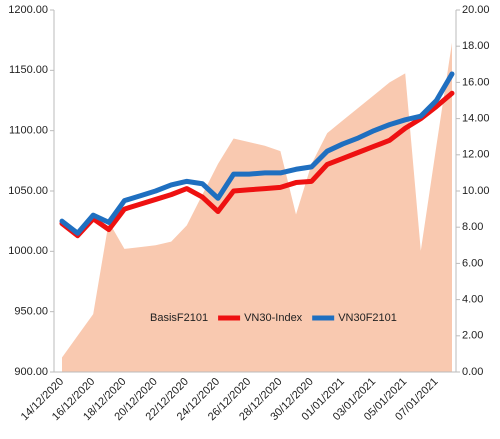  I want to click on y2-tick-label: 20.00, so click(476, 10).